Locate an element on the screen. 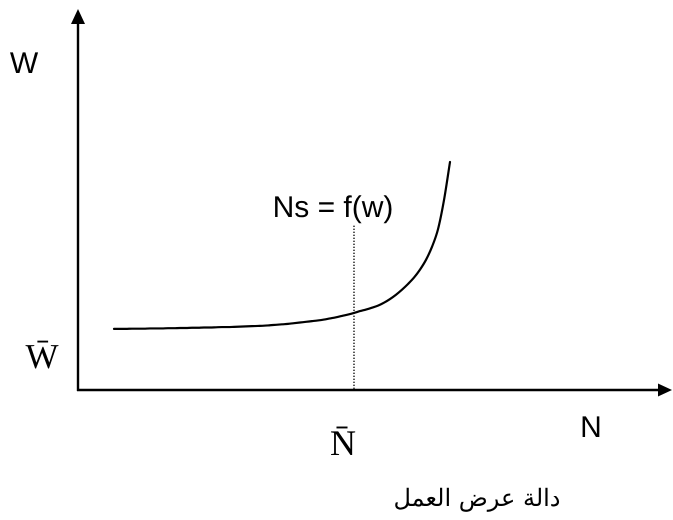  annotation: W̄ is located at coordinates (42, 356).